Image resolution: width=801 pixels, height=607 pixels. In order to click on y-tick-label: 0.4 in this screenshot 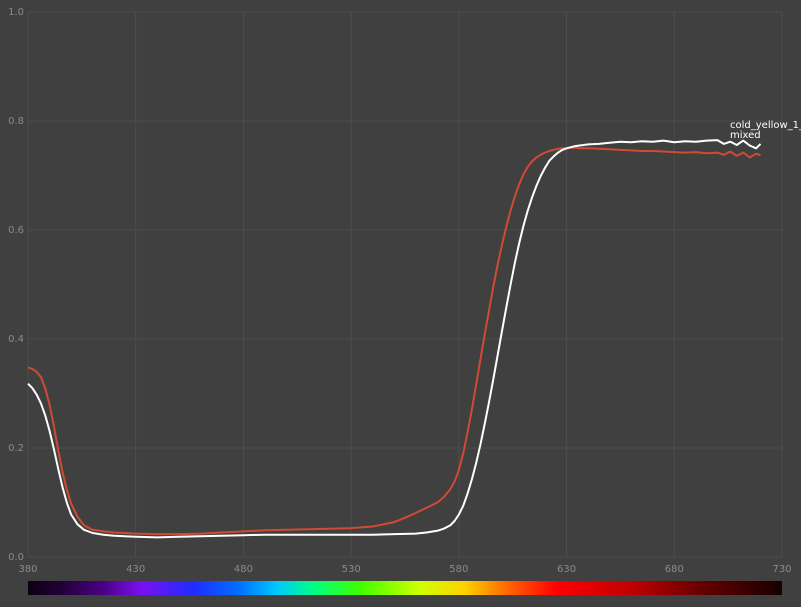, I will do `click(16, 339)`.